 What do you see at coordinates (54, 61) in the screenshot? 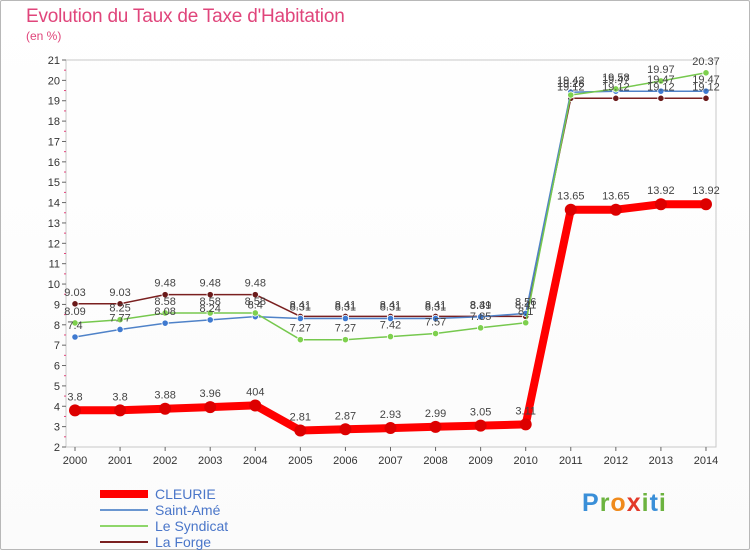
I see `y-tick-label: 21` at bounding box center [54, 61].